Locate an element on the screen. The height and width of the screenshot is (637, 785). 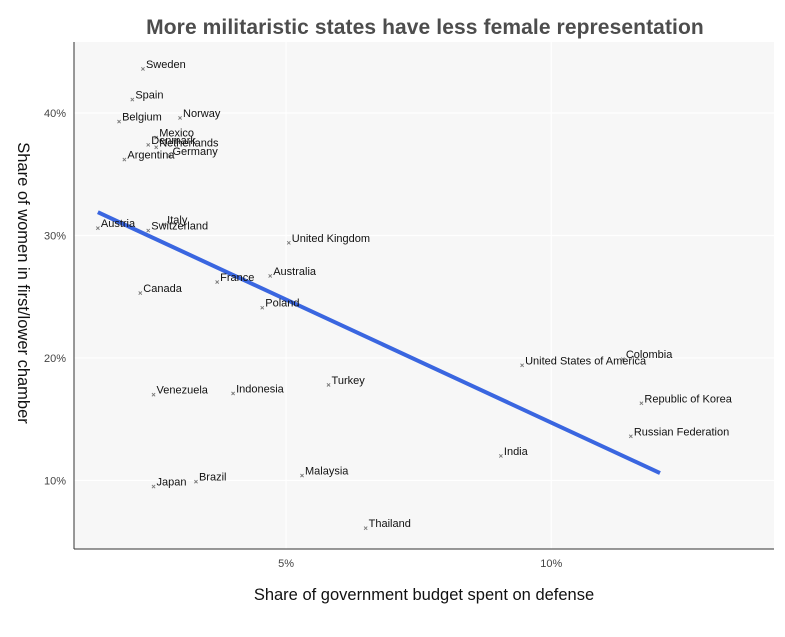
point-label: Brazil is located at coordinates (213, 478).